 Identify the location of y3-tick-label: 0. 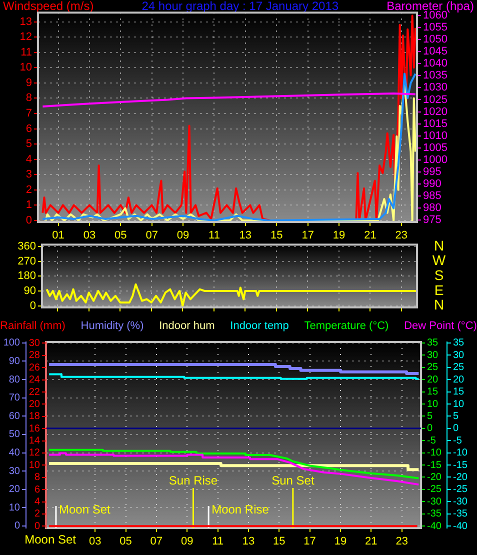
(456, 428).